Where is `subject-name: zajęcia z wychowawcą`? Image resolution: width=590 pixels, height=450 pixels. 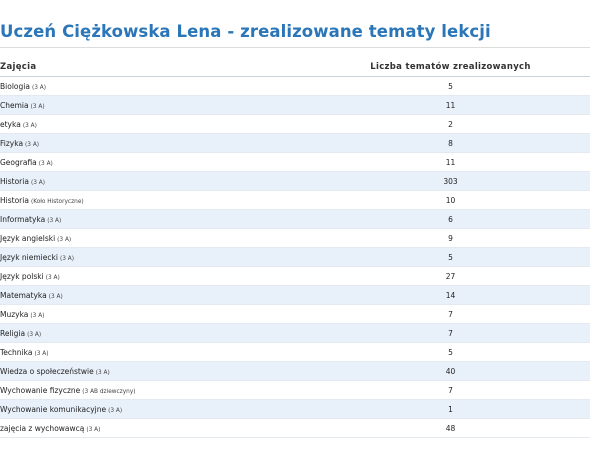 subject-name: zajęcia z wychowawcą is located at coordinates (42, 428).